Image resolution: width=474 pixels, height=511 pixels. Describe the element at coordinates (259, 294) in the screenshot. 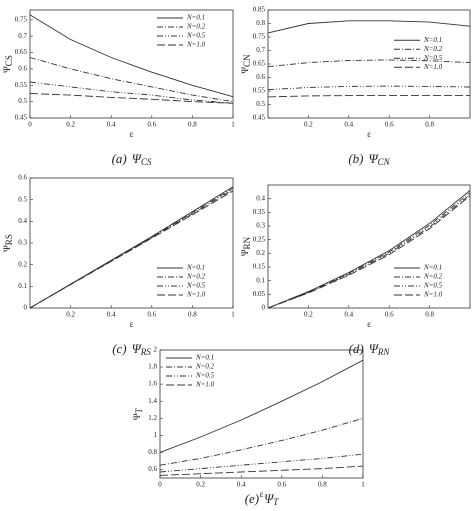

I see `y-tick-label: 0.05` at that location.